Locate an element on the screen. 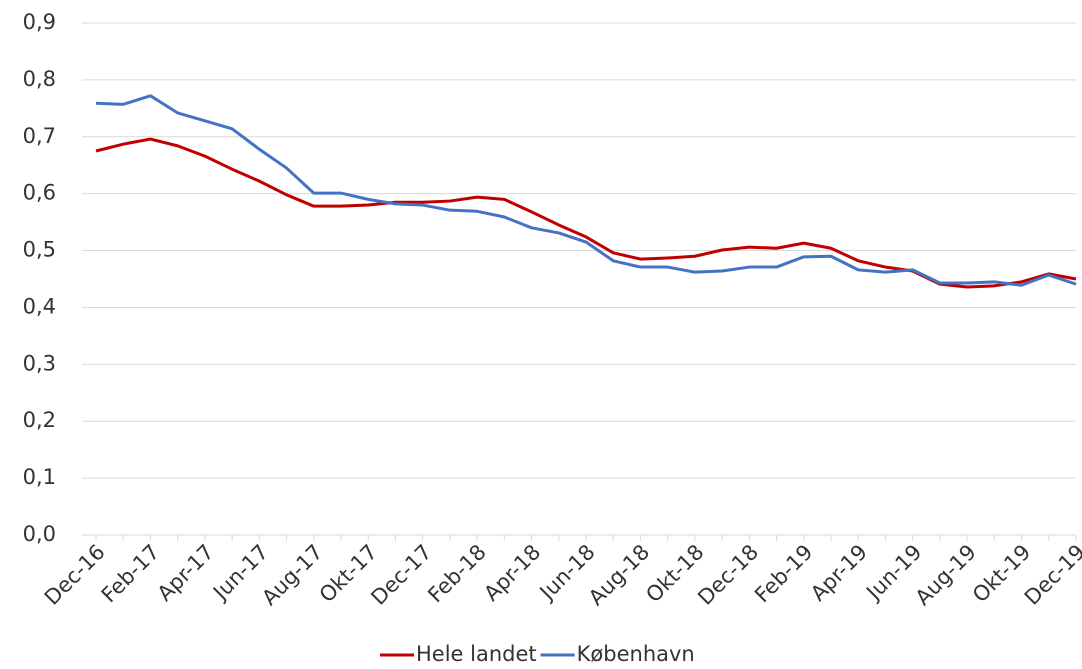 The height and width of the screenshot is (669, 1082). x-tick-label: Dec-16 is located at coordinates (75, 575).